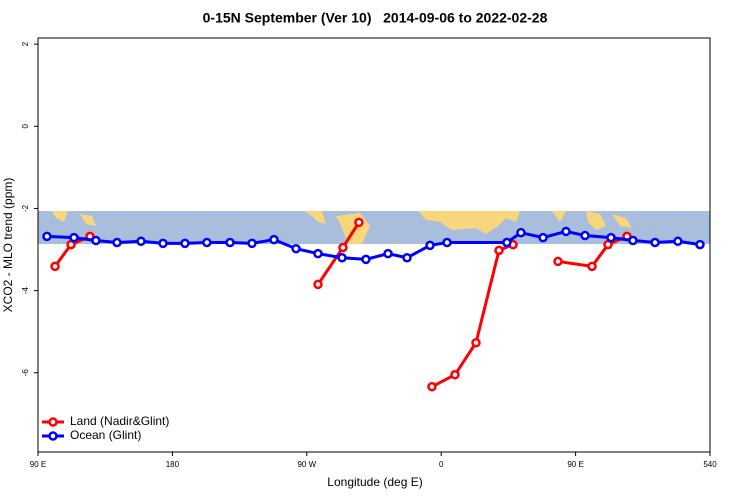 The height and width of the screenshot is (500, 750). Describe the element at coordinates (8, 245) in the screenshot. I see `y-axis-label: XCO2 - MLO trend (ppm)` at that location.